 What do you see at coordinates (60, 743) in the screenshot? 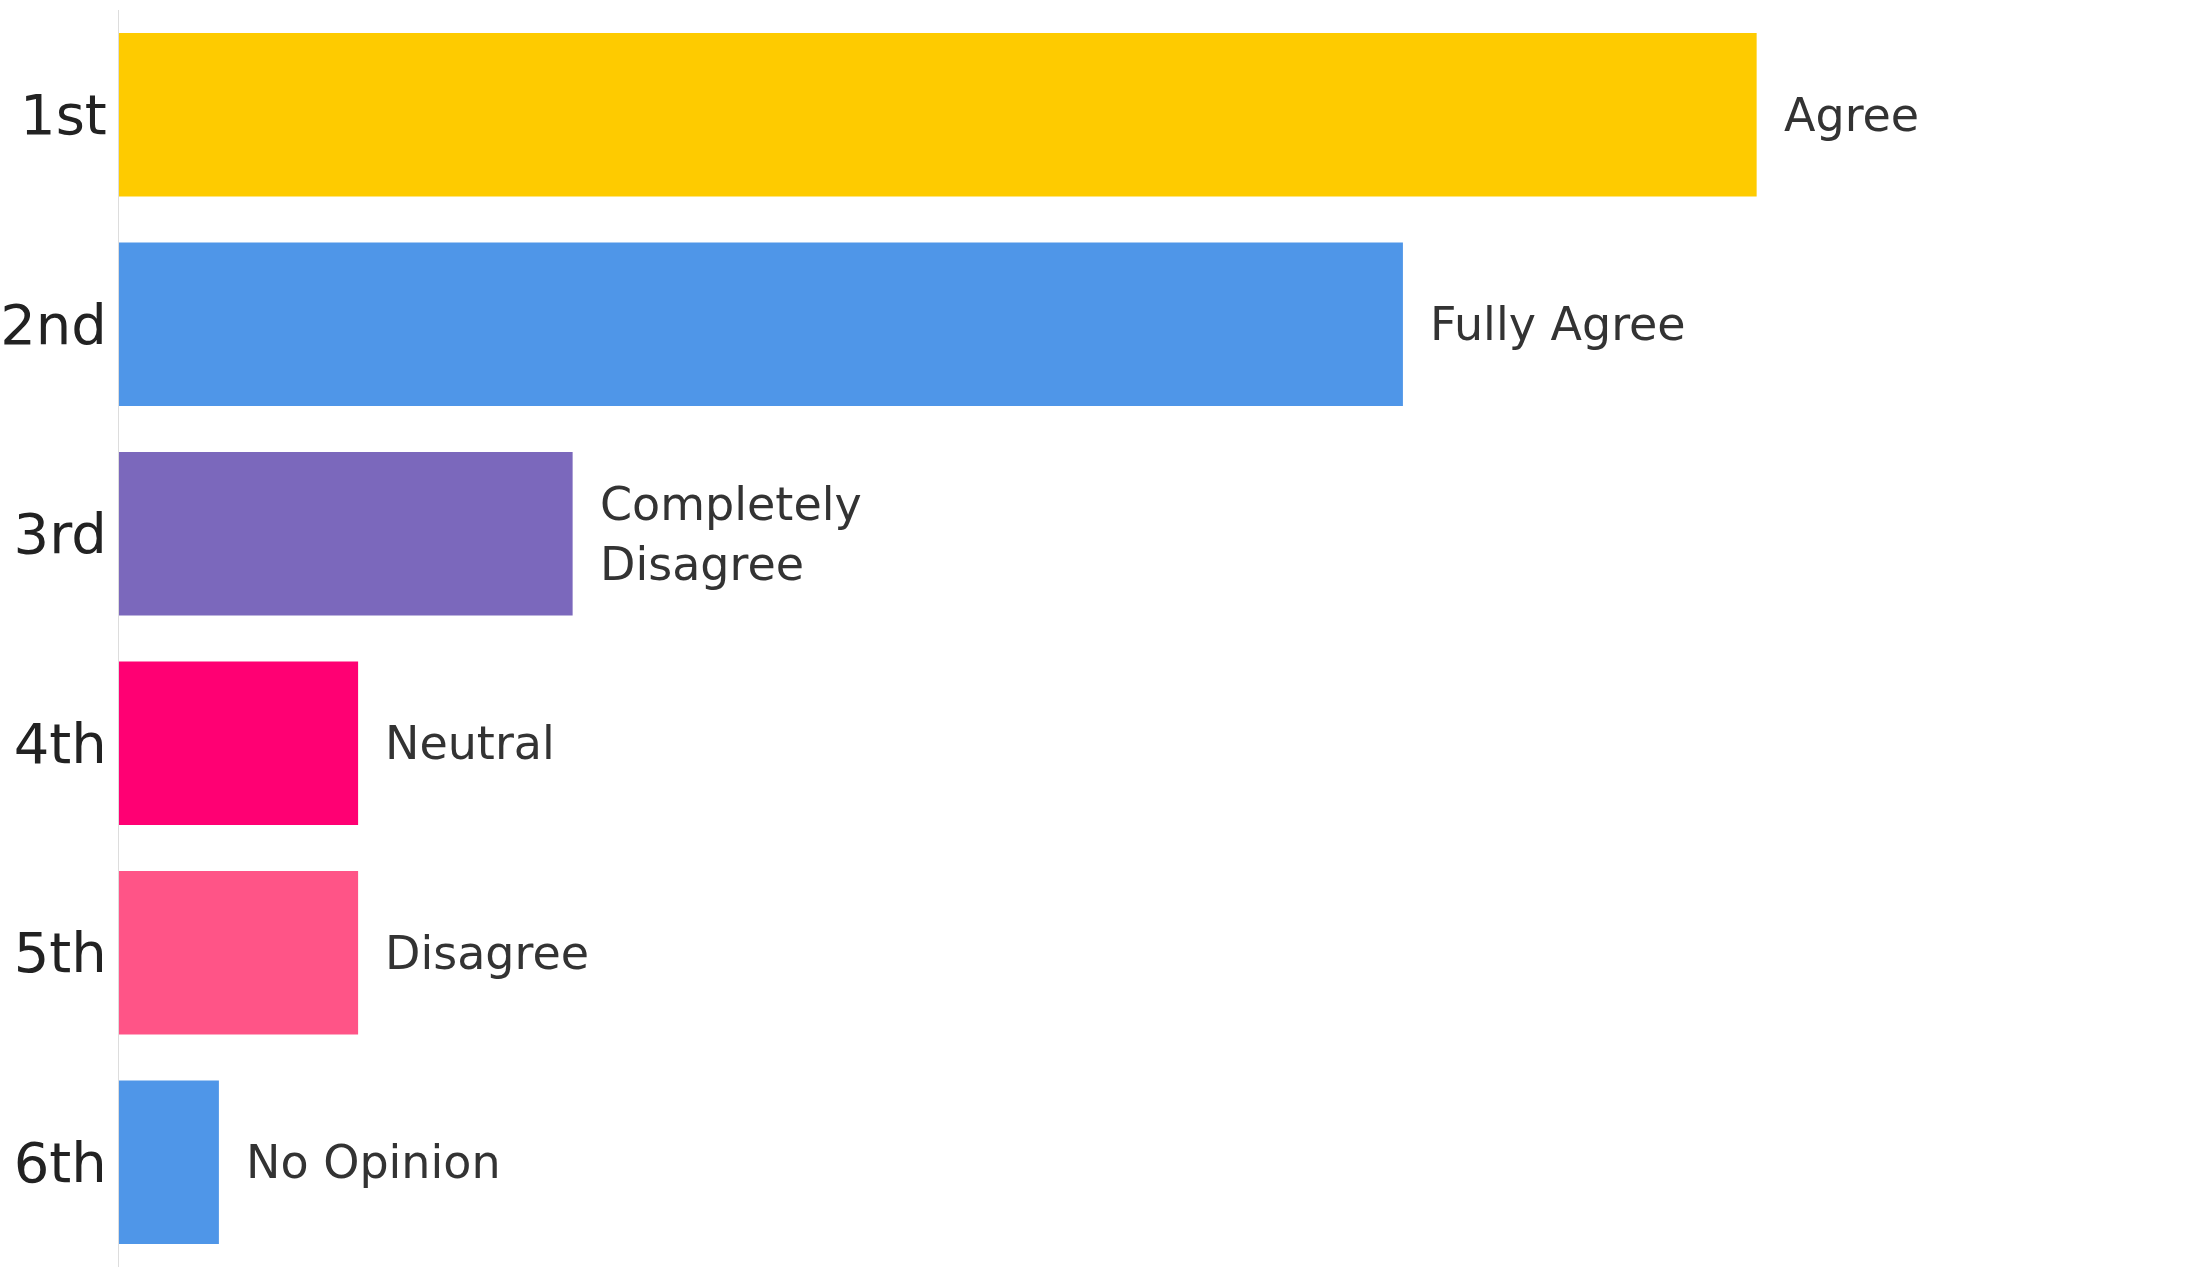
I see `y-tick-label: 4th` at bounding box center [60, 743].